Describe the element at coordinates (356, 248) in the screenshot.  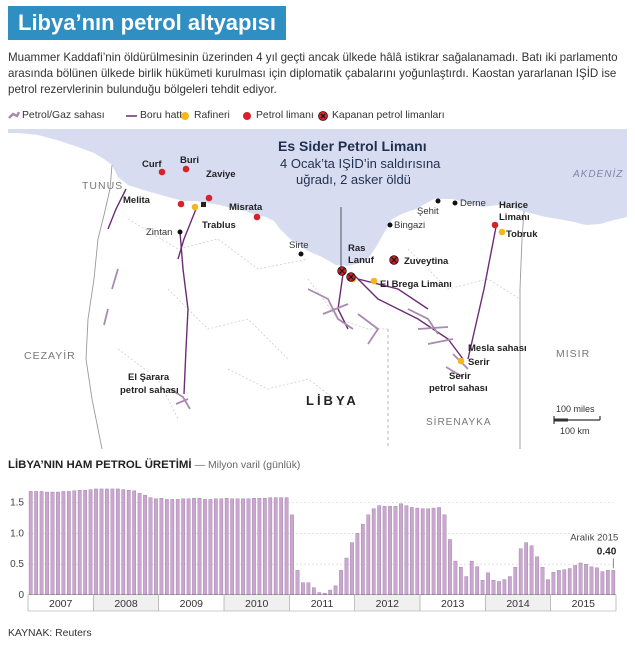
I see `ras-lanuf-label-1: Ras` at that location.